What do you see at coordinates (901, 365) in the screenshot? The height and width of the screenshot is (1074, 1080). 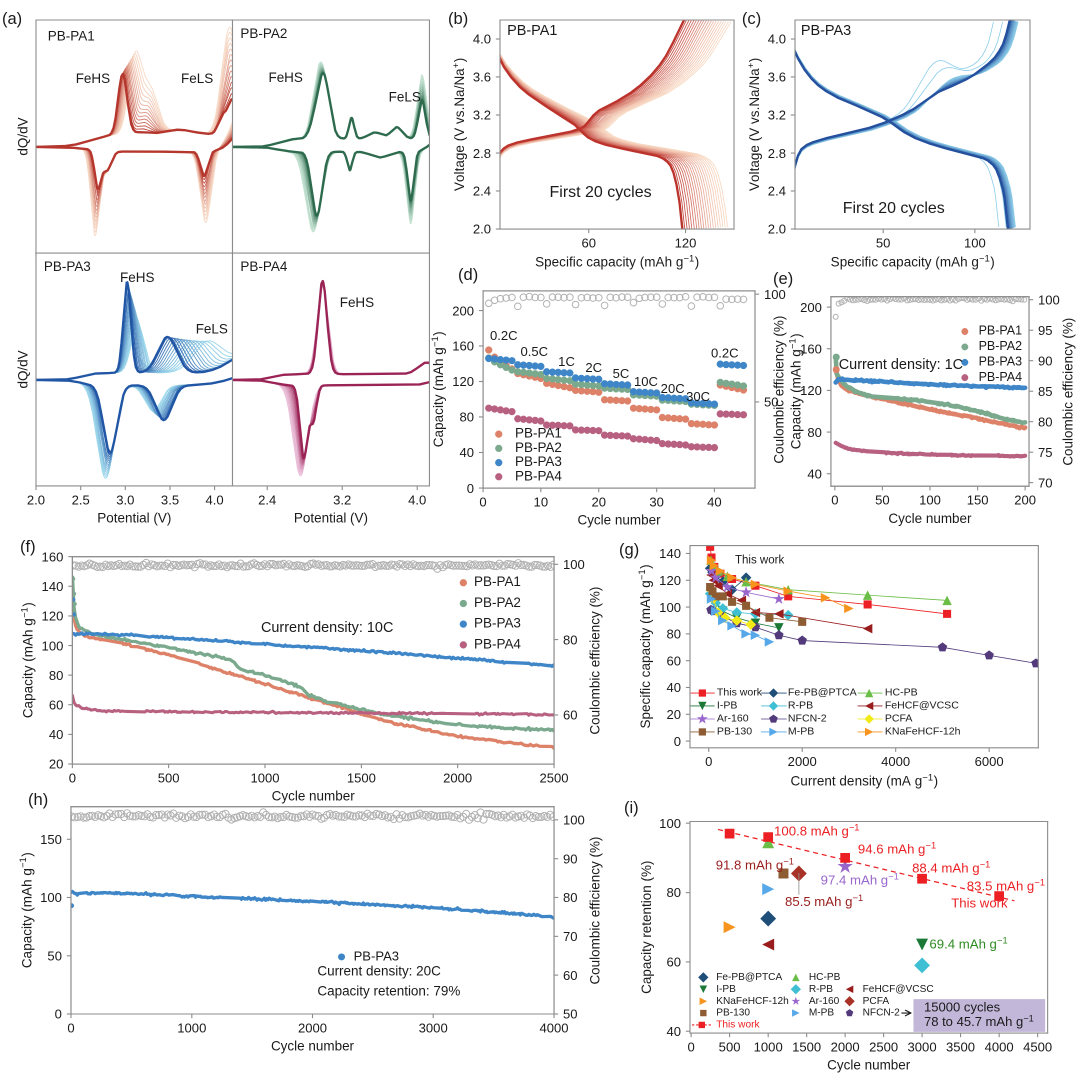 I see `svg-text: Current density: 1C` at bounding box center [901, 365].